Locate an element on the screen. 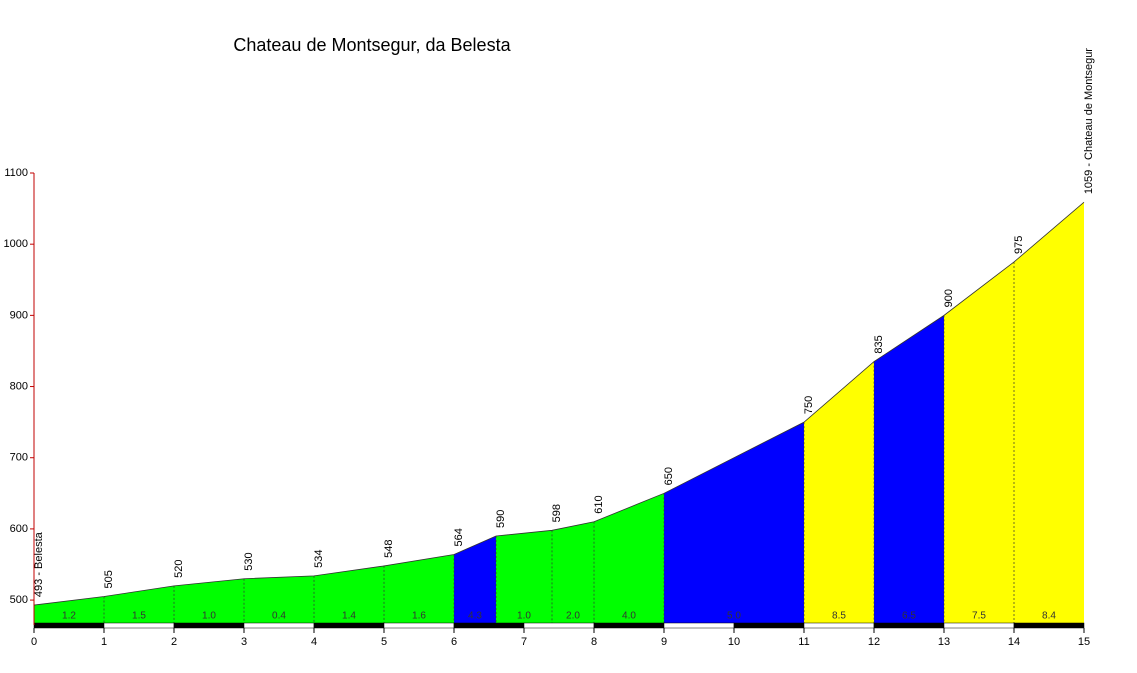 The height and width of the screenshot is (673, 1137). y-tick-label: 1000 is located at coordinates (16, 244).